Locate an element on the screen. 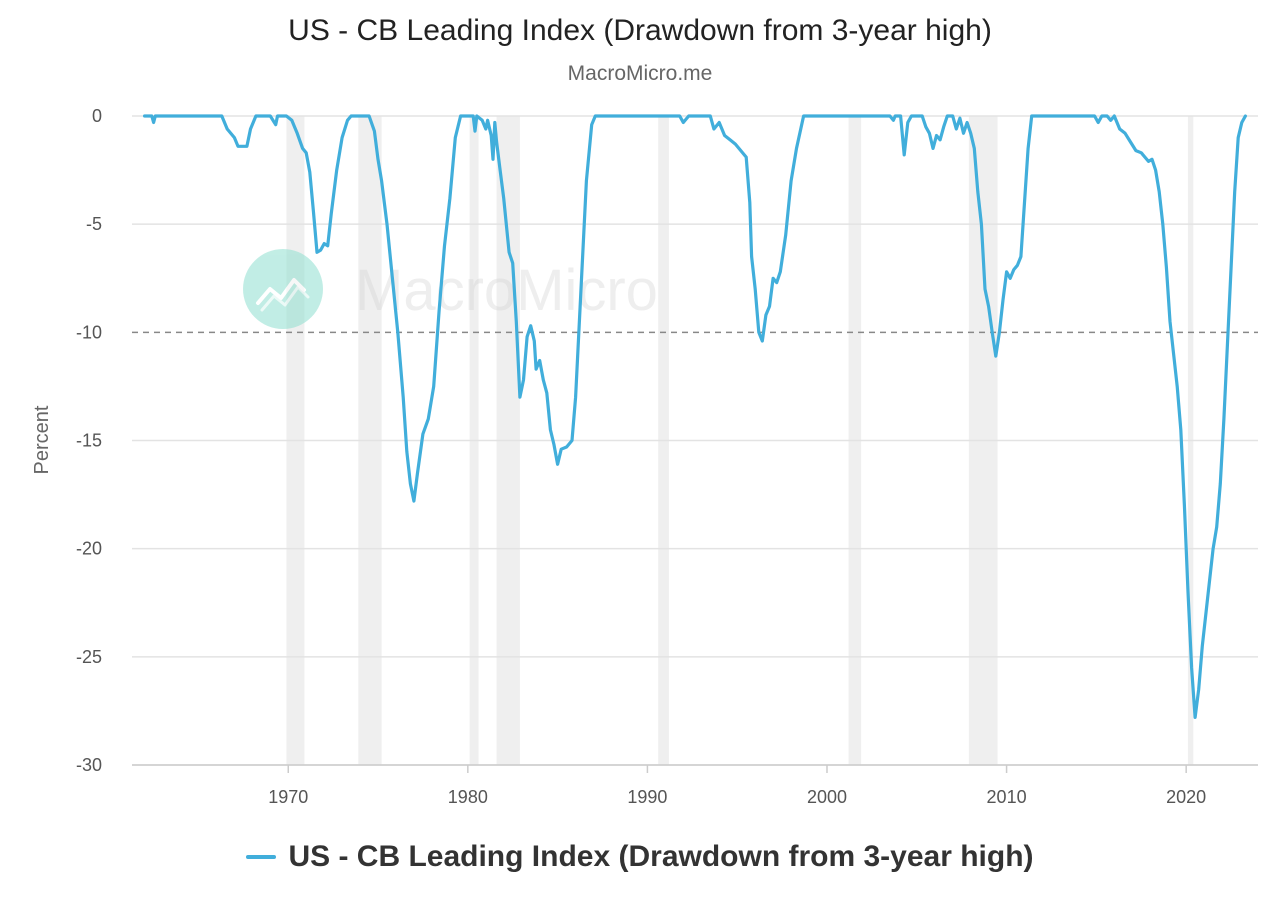 Image resolution: width=1280 pixels, height=920 pixels. y-tick-label: -25 is located at coordinates (89, 657).